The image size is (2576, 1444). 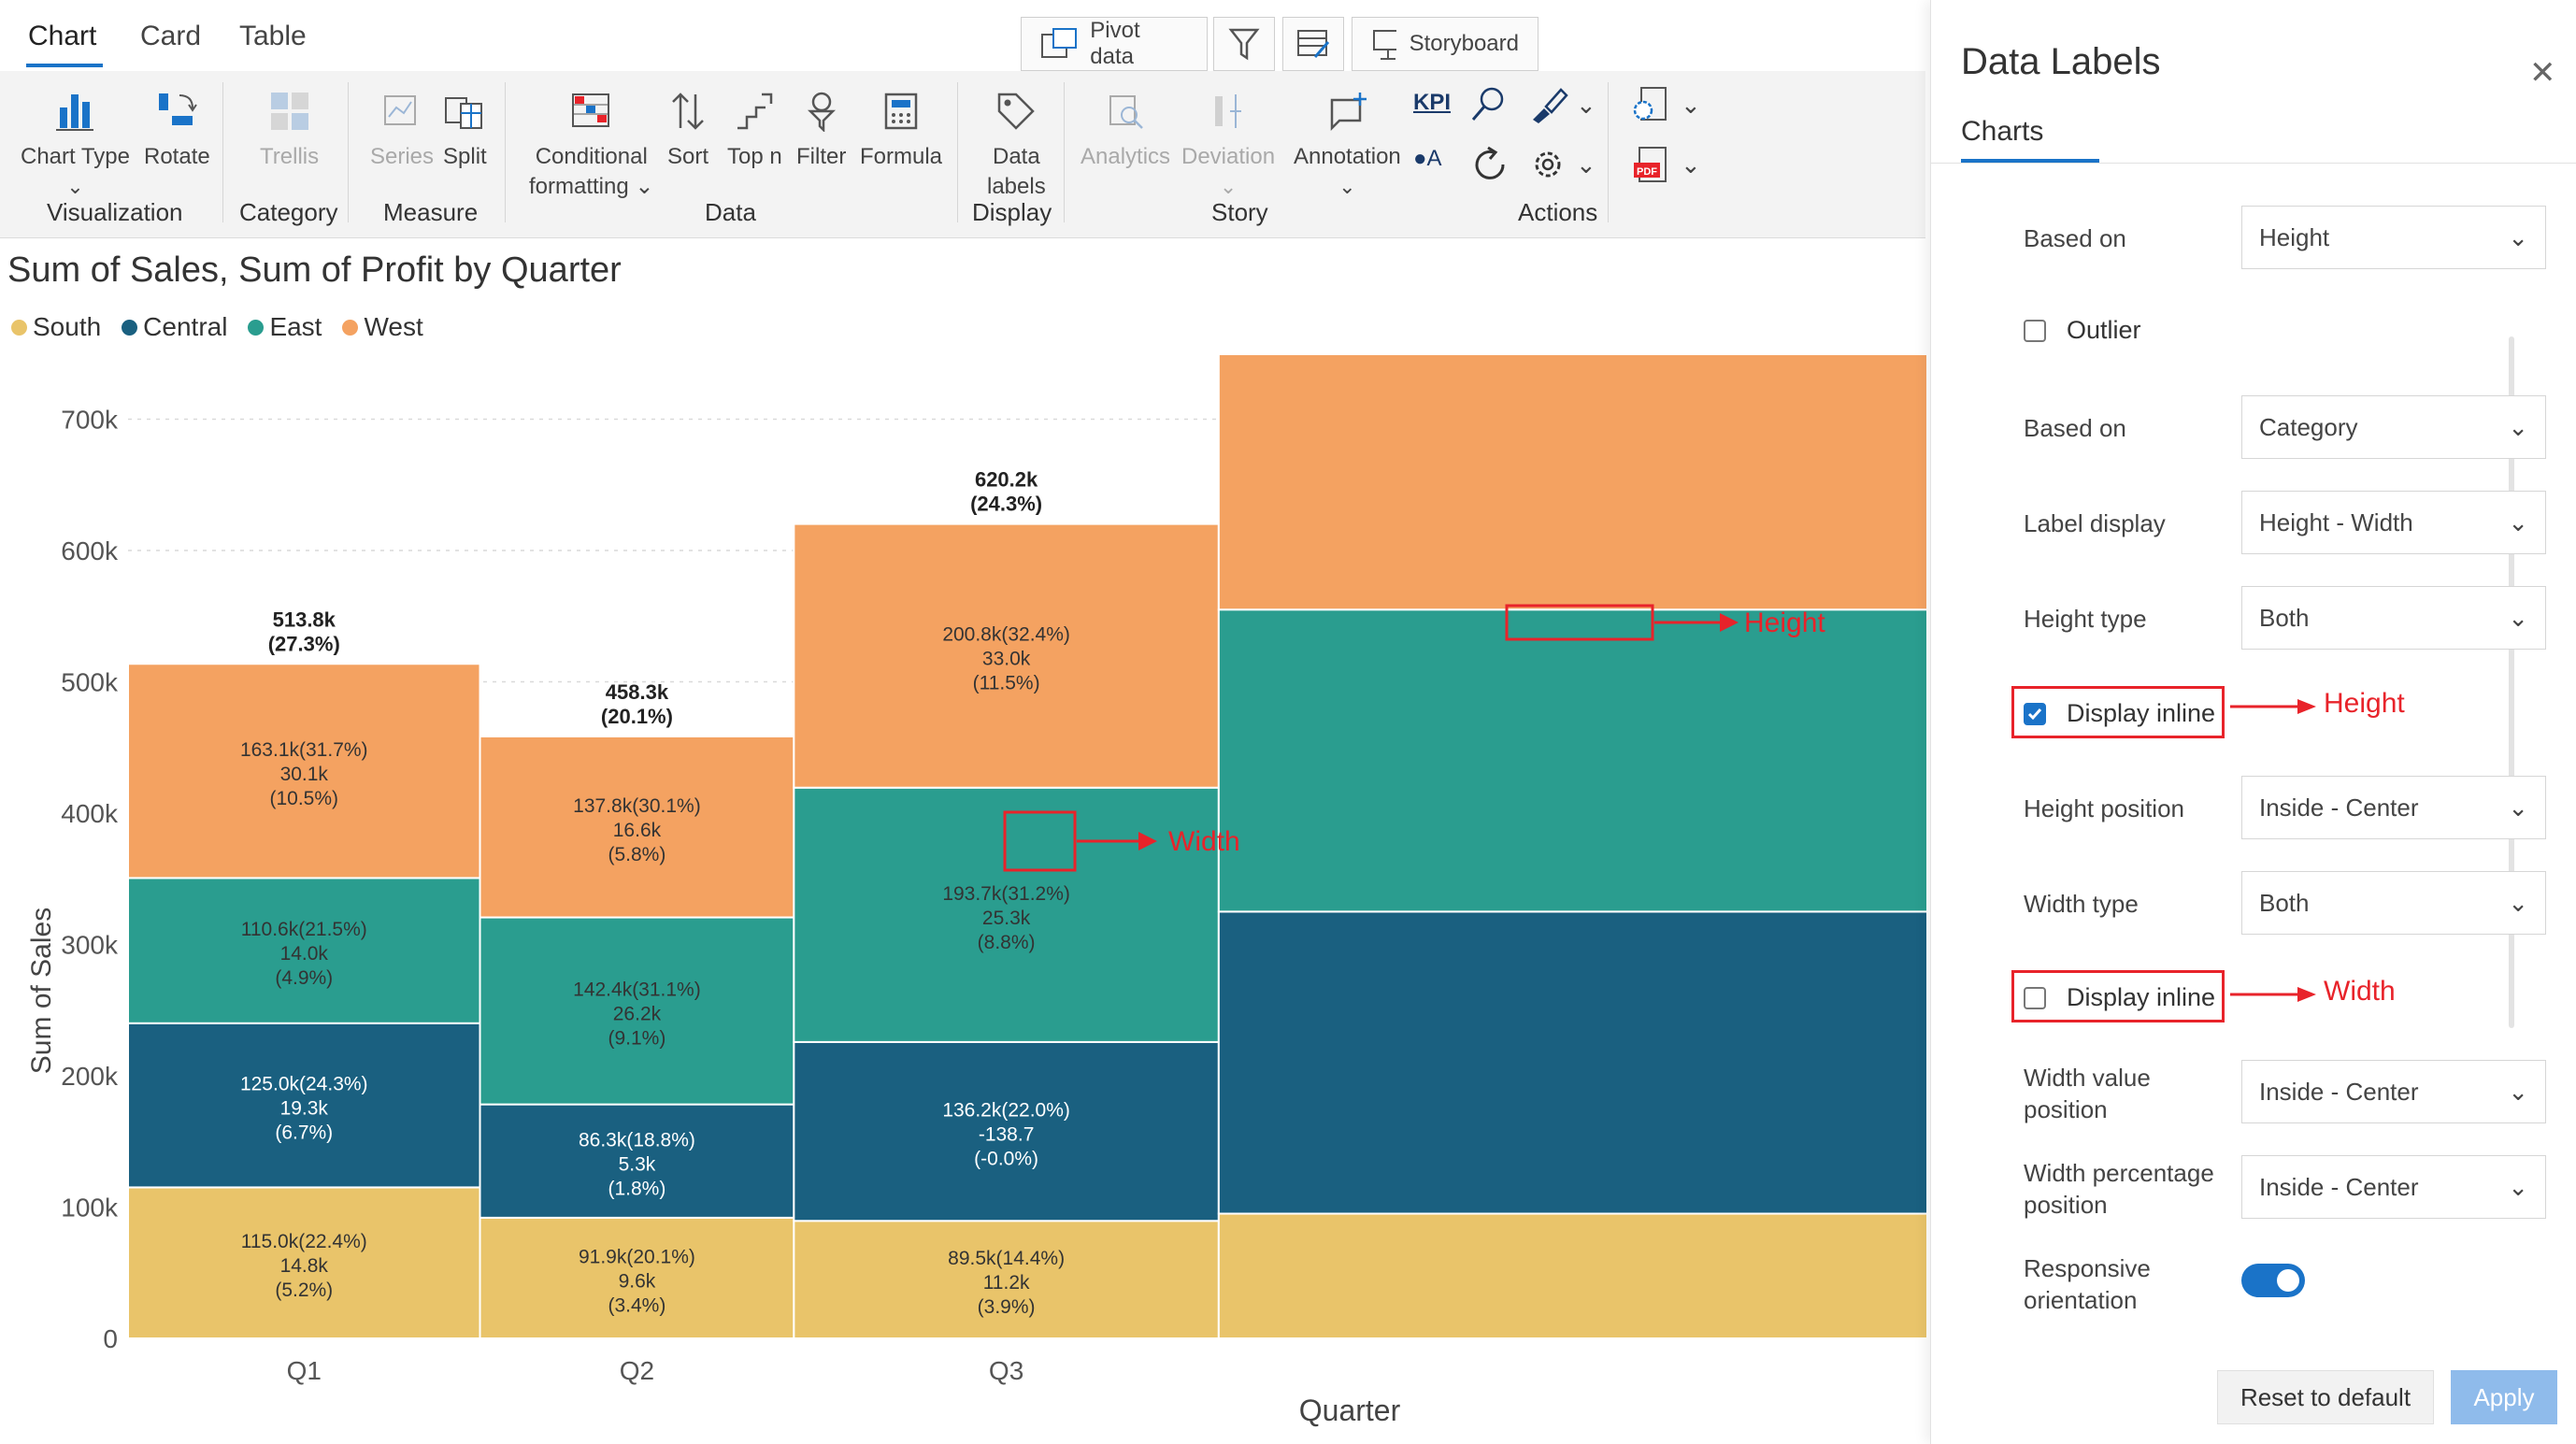 I want to click on width-value-position-value: Inside - Center, so click(x=2339, y=1091).